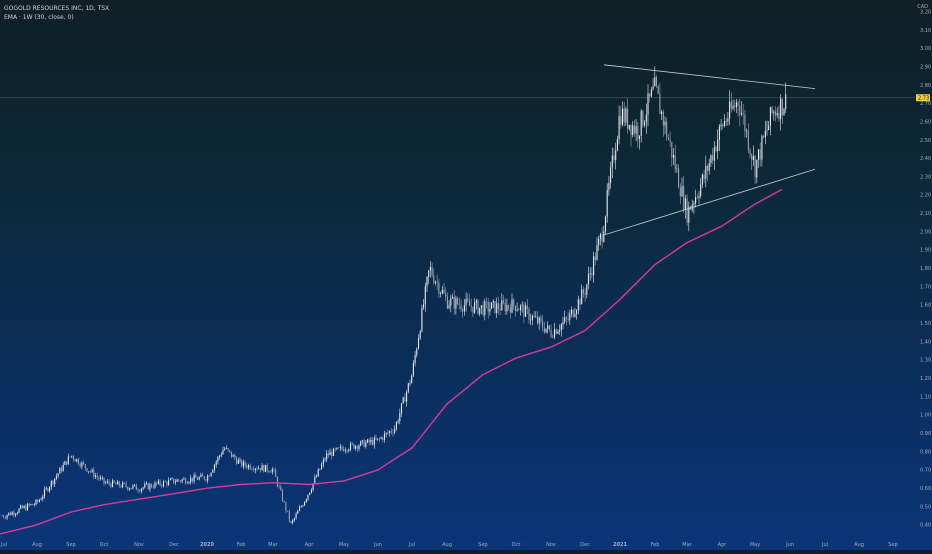  Describe the element at coordinates (925, 434) in the screenshot. I see `y-tick-label: 0.90` at that location.